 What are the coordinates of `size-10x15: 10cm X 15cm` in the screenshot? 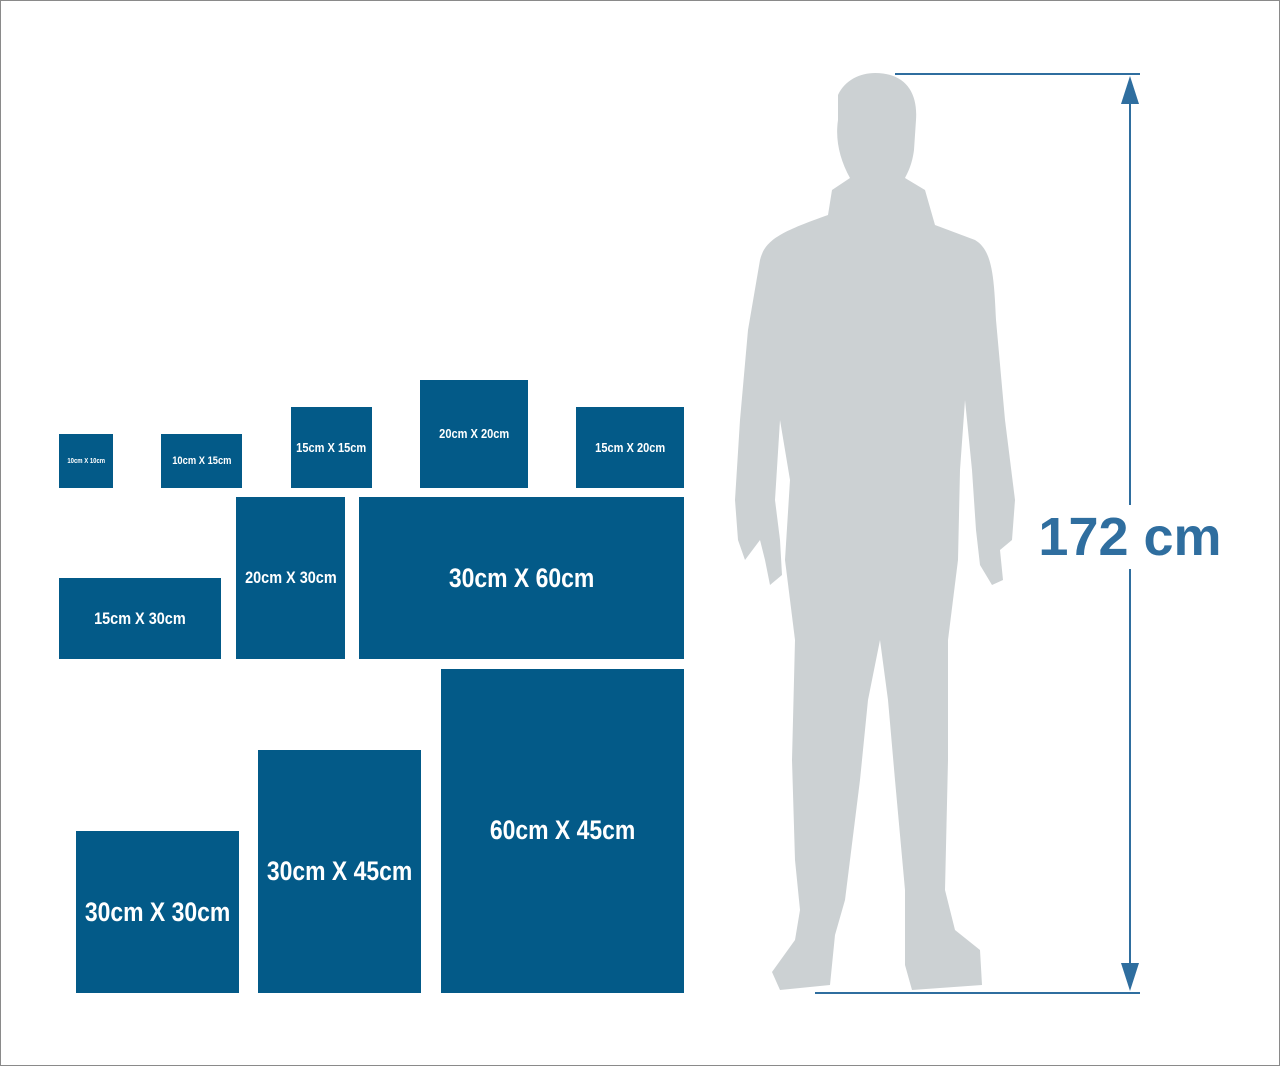 It's located at (201, 461).